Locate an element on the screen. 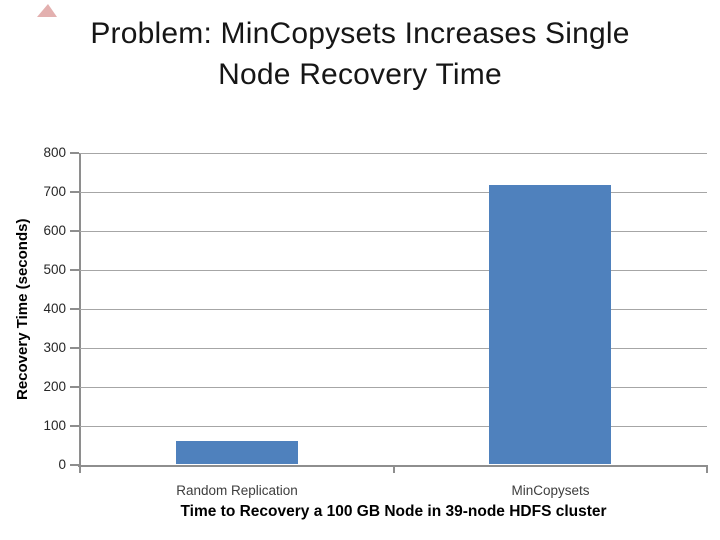 The width and height of the screenshot is (720, 540). x-axis-line is located at coordinates (393, 466).